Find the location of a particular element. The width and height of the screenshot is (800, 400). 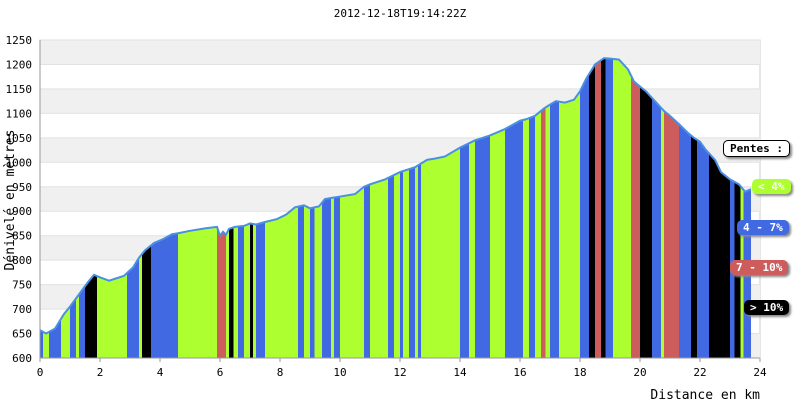

legend-item-4-7: 4 - 7% is located at coordinates (763, 227).